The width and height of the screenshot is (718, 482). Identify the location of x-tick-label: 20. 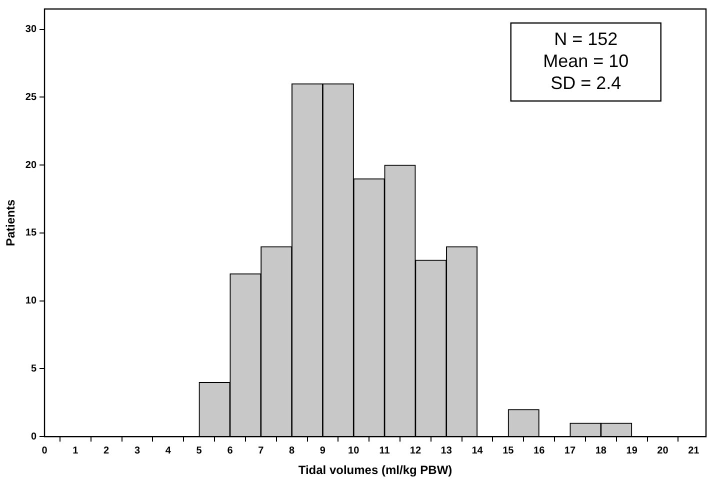
(663, 450).